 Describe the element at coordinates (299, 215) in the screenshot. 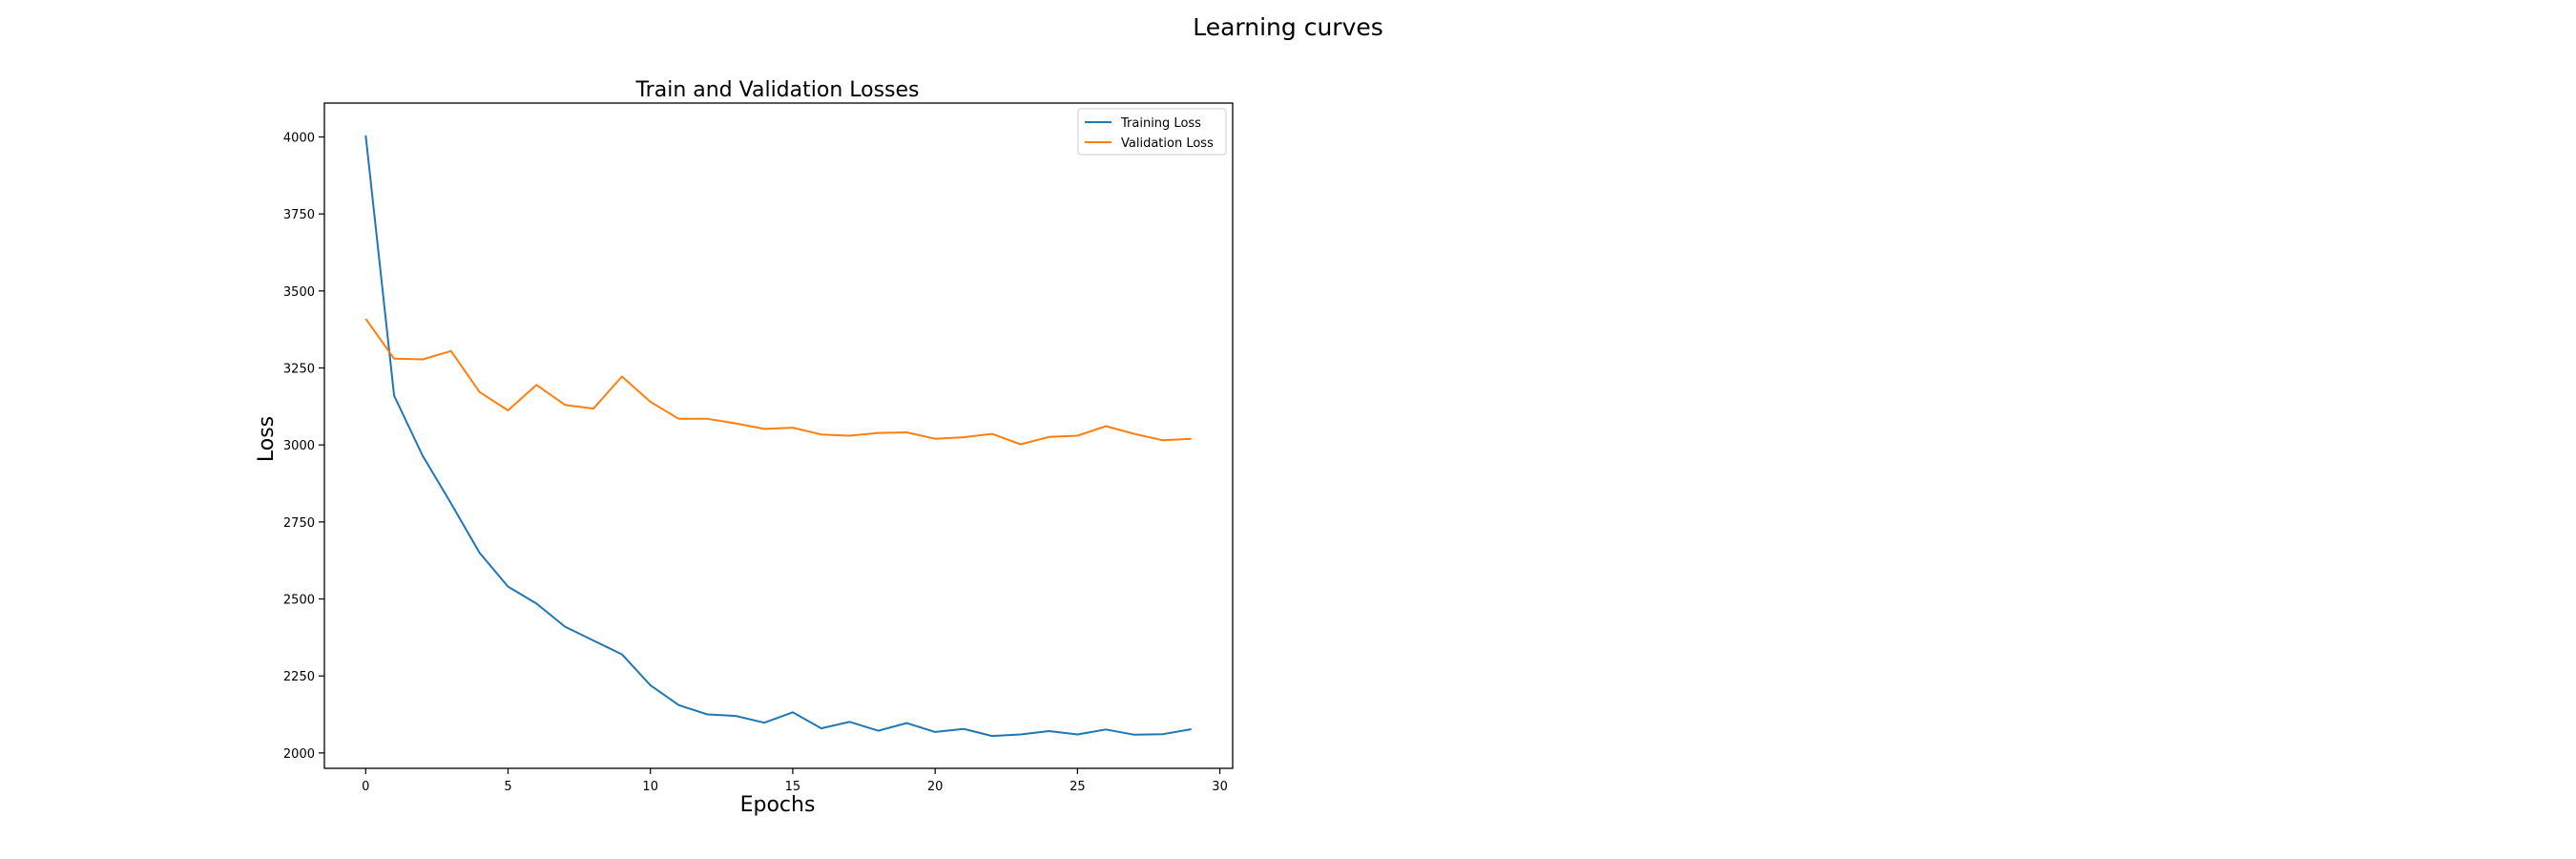

I see `y-tick-label: 3750` at that location.